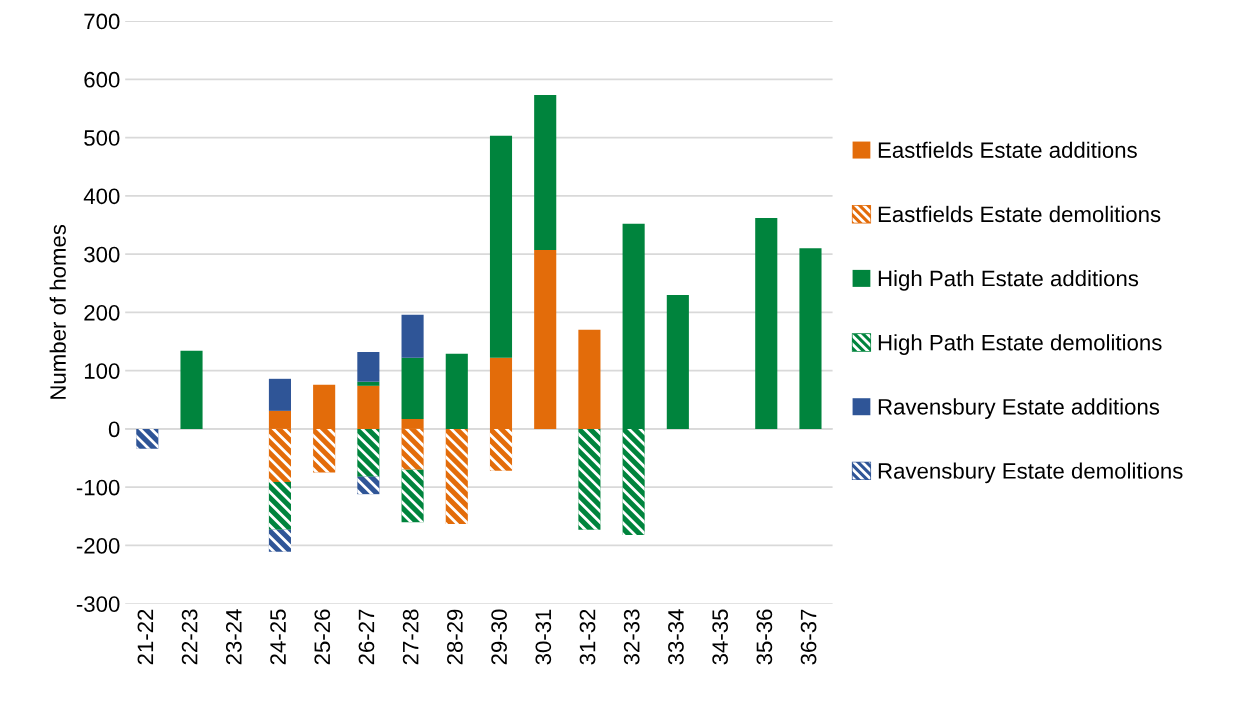 Image resolution: width=1252 pixels, height=702 pixels. What do you see at coordinates (631, 637) in the screenshot?
I see `x-tick-label: 32-33` at bounding box center [631, 637].